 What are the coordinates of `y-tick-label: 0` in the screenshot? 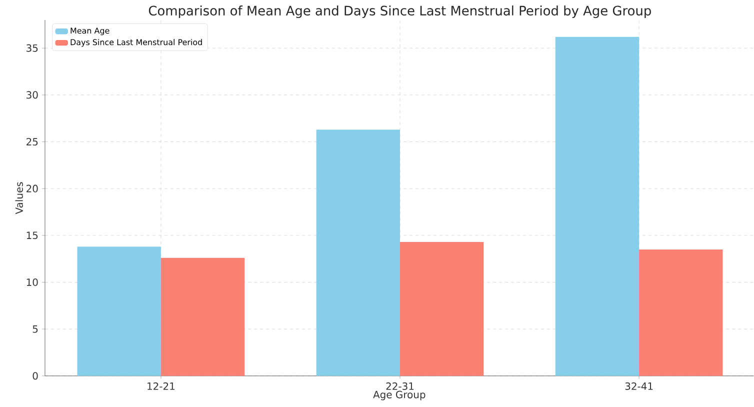 It's located at (35, 376).